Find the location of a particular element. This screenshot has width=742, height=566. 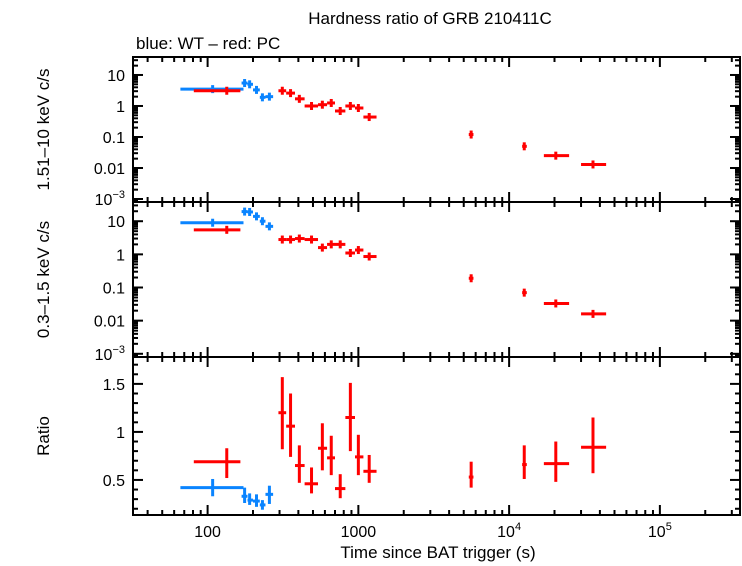

y-axis-label-2: 0.3–1.5 keV c/s is located at coordinates (43, 279).